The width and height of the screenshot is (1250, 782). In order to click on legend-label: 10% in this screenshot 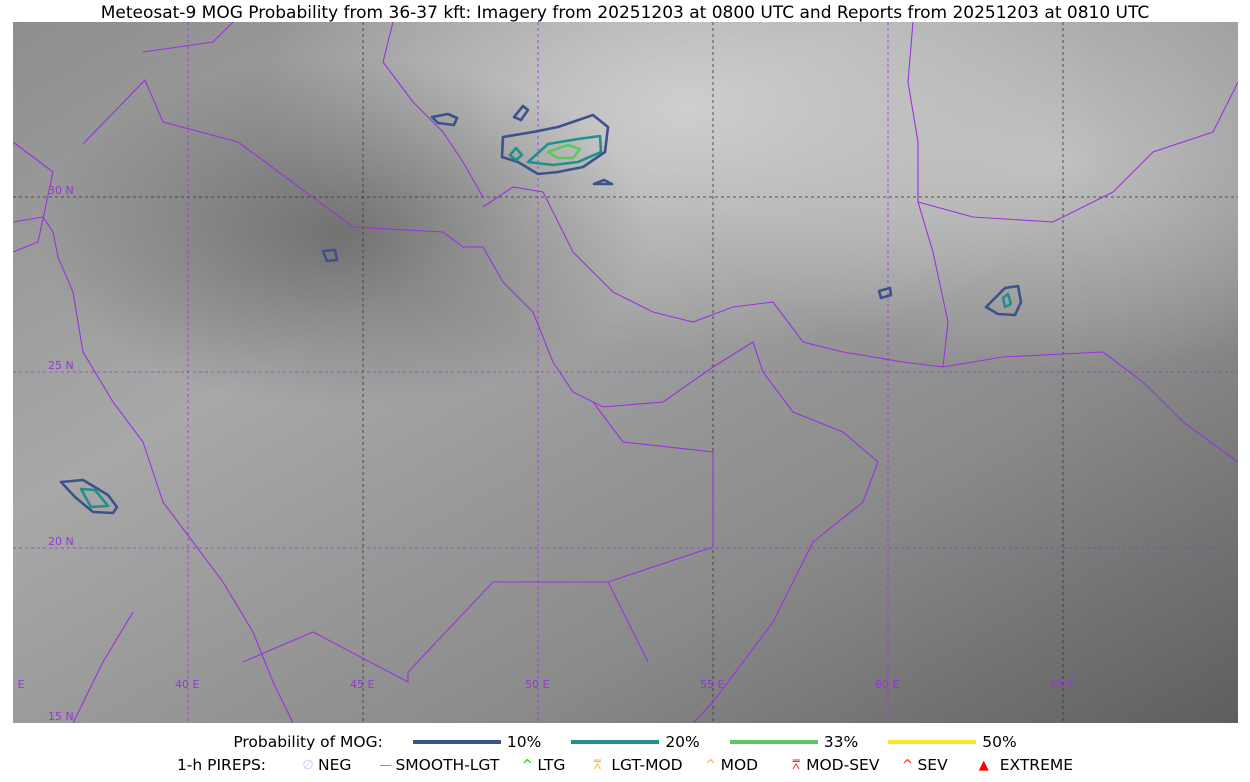, I will do `click(524, 742)`.